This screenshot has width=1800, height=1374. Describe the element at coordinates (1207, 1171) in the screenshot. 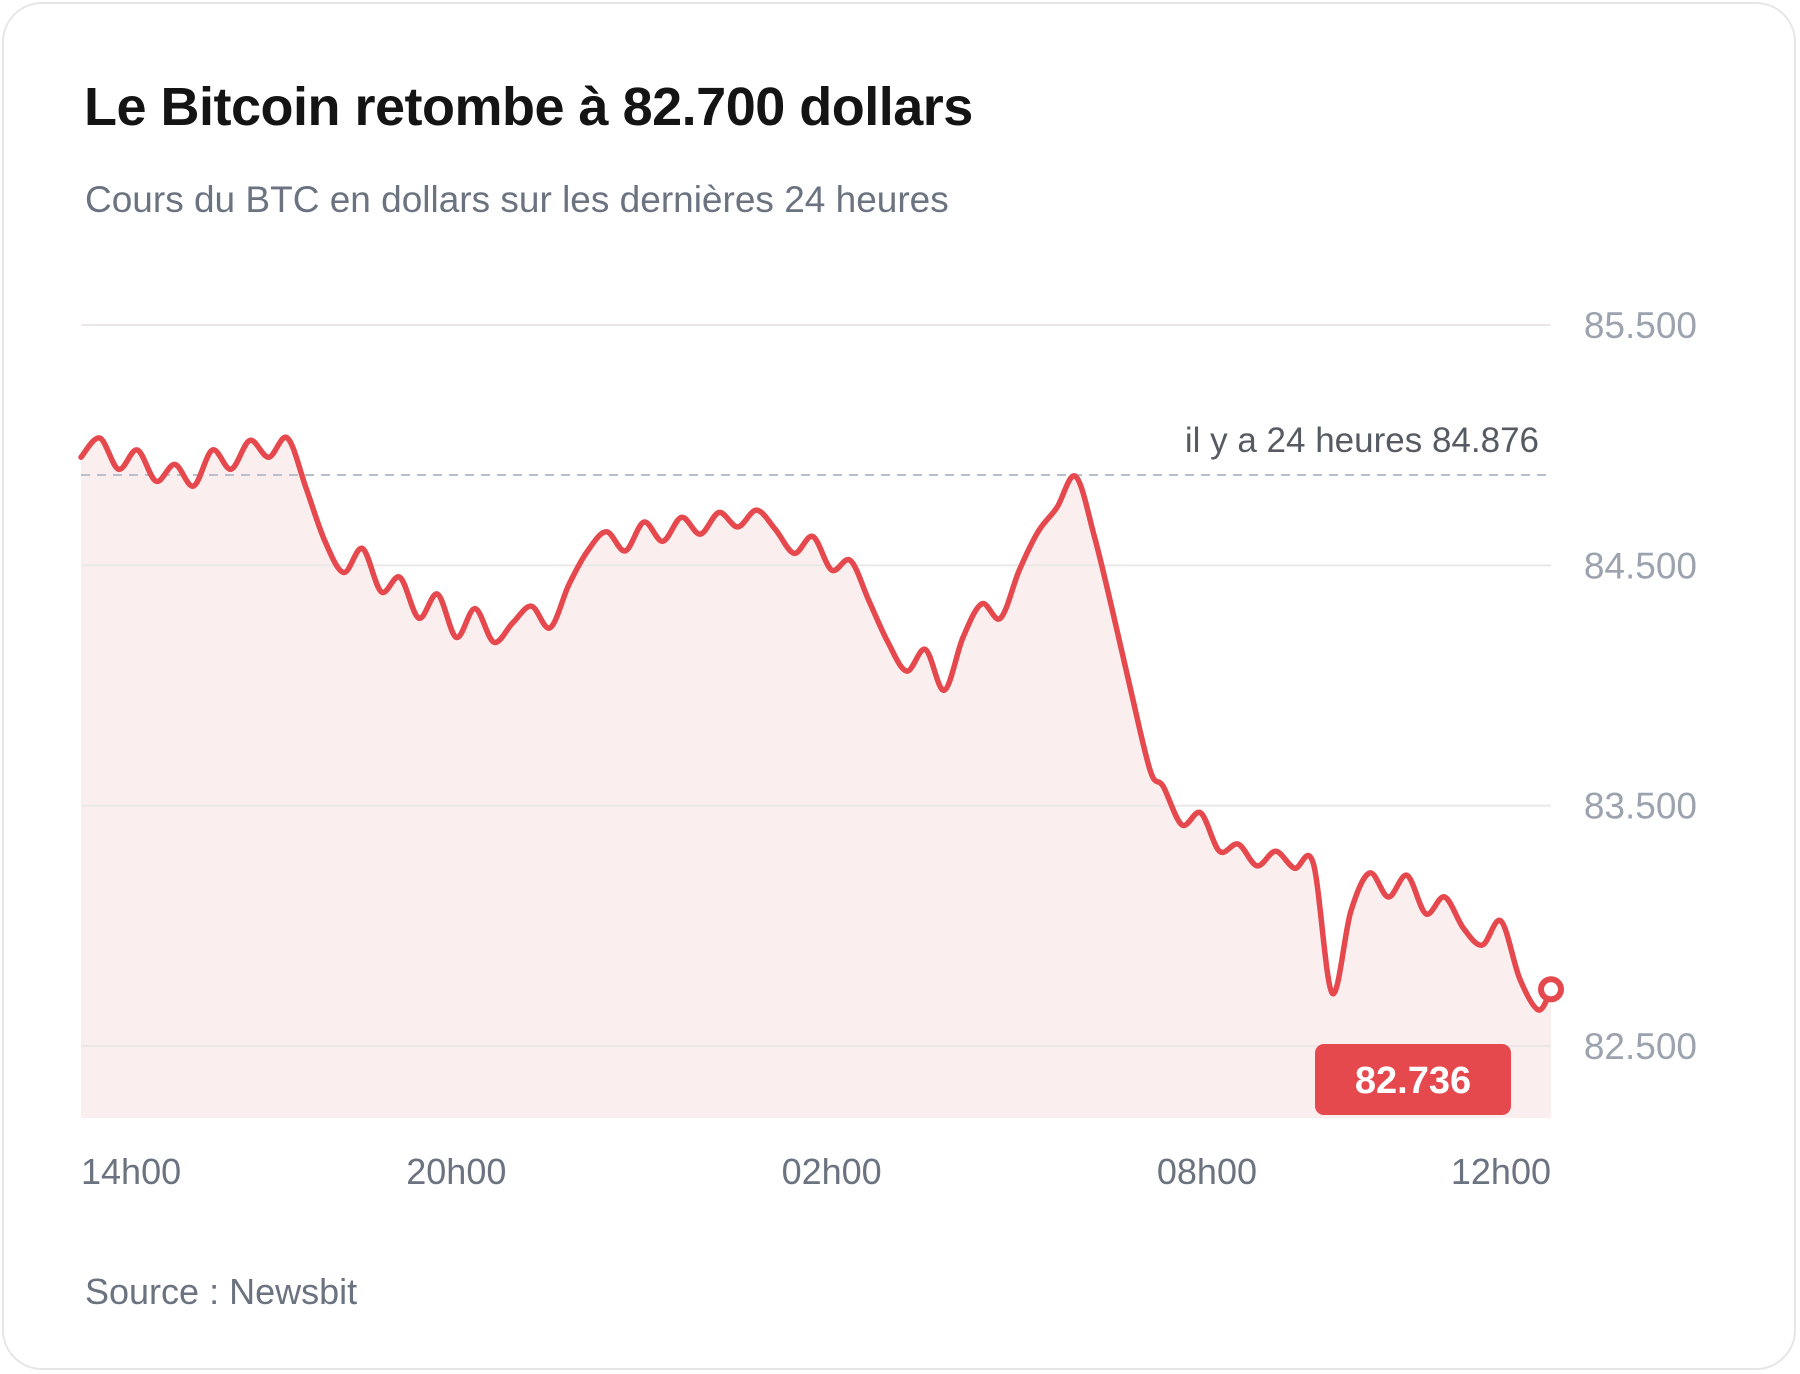

I see `x-tick-label: 08h00` at that location.